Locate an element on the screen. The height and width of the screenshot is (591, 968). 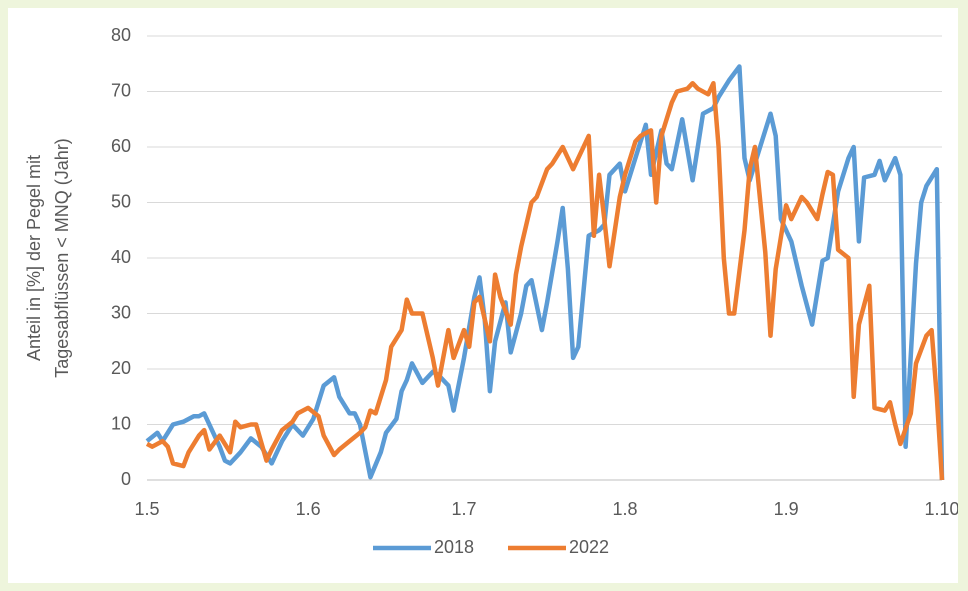
y-tick-label: 40 is located at coordinates (121, 257).